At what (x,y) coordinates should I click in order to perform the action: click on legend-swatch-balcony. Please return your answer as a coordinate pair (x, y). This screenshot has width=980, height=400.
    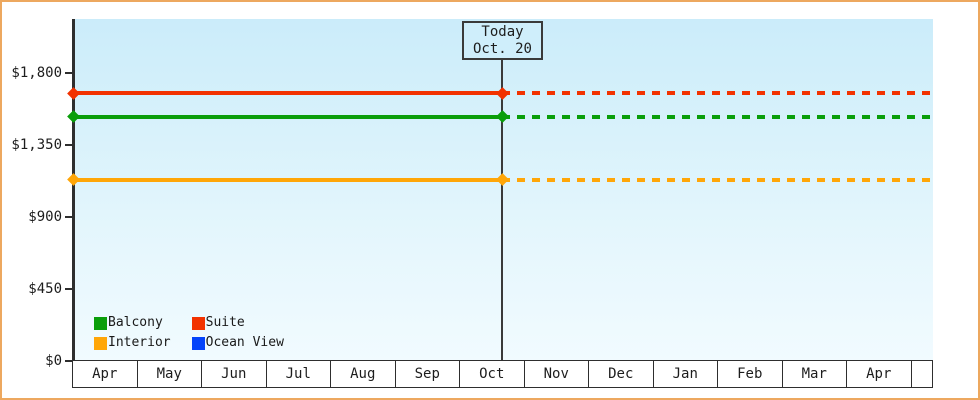
    Looking at the image, I should click on (100, 323).